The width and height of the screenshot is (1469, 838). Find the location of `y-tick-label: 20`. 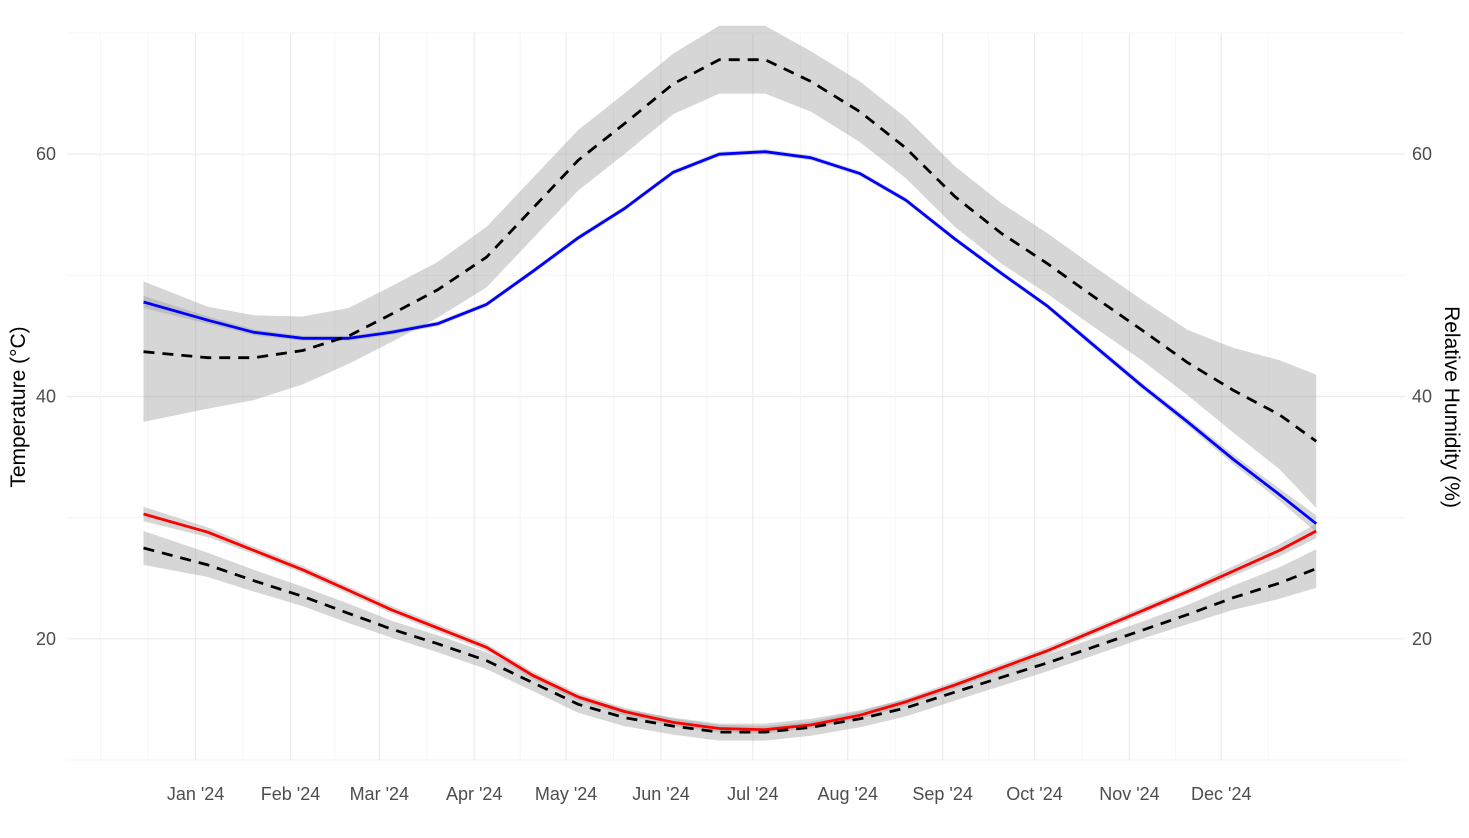

y-tick-label: 20 is located at coordinates (46, 639).